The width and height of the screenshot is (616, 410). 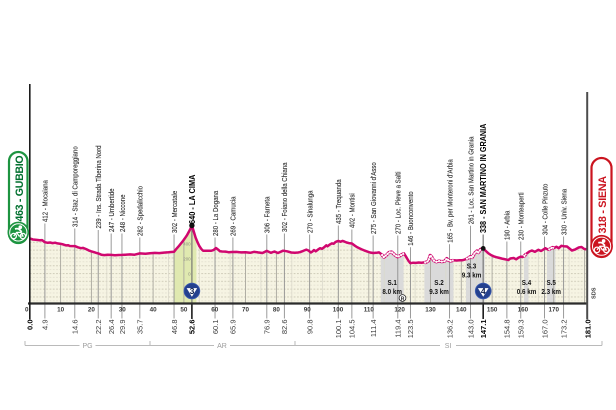 What do you see at coordinates (448, 346) in the screenshot?
I see `svg-text: SI` at bounding box center [448, 346].